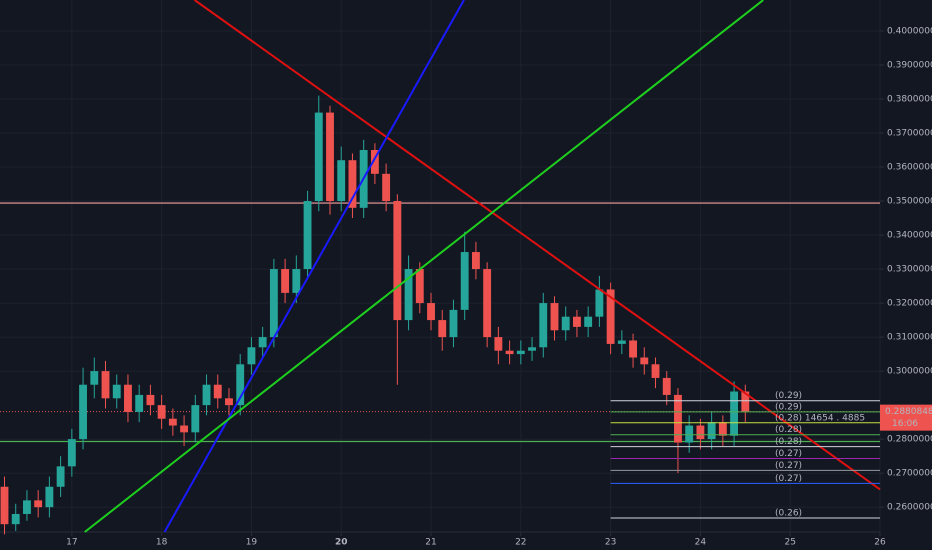  What do you see at coordinates (909, 134) in the screenshot?
I see `y-tick-label: 0.37000000` at bounding box center [909, 134].